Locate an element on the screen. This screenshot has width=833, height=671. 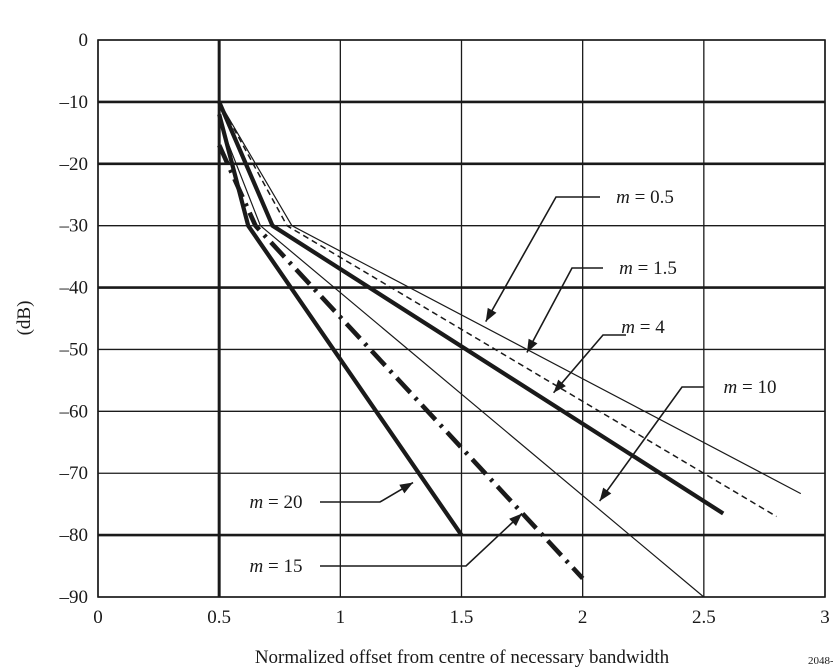
annotation-value: = 10 is located at coordinates (756, 387).